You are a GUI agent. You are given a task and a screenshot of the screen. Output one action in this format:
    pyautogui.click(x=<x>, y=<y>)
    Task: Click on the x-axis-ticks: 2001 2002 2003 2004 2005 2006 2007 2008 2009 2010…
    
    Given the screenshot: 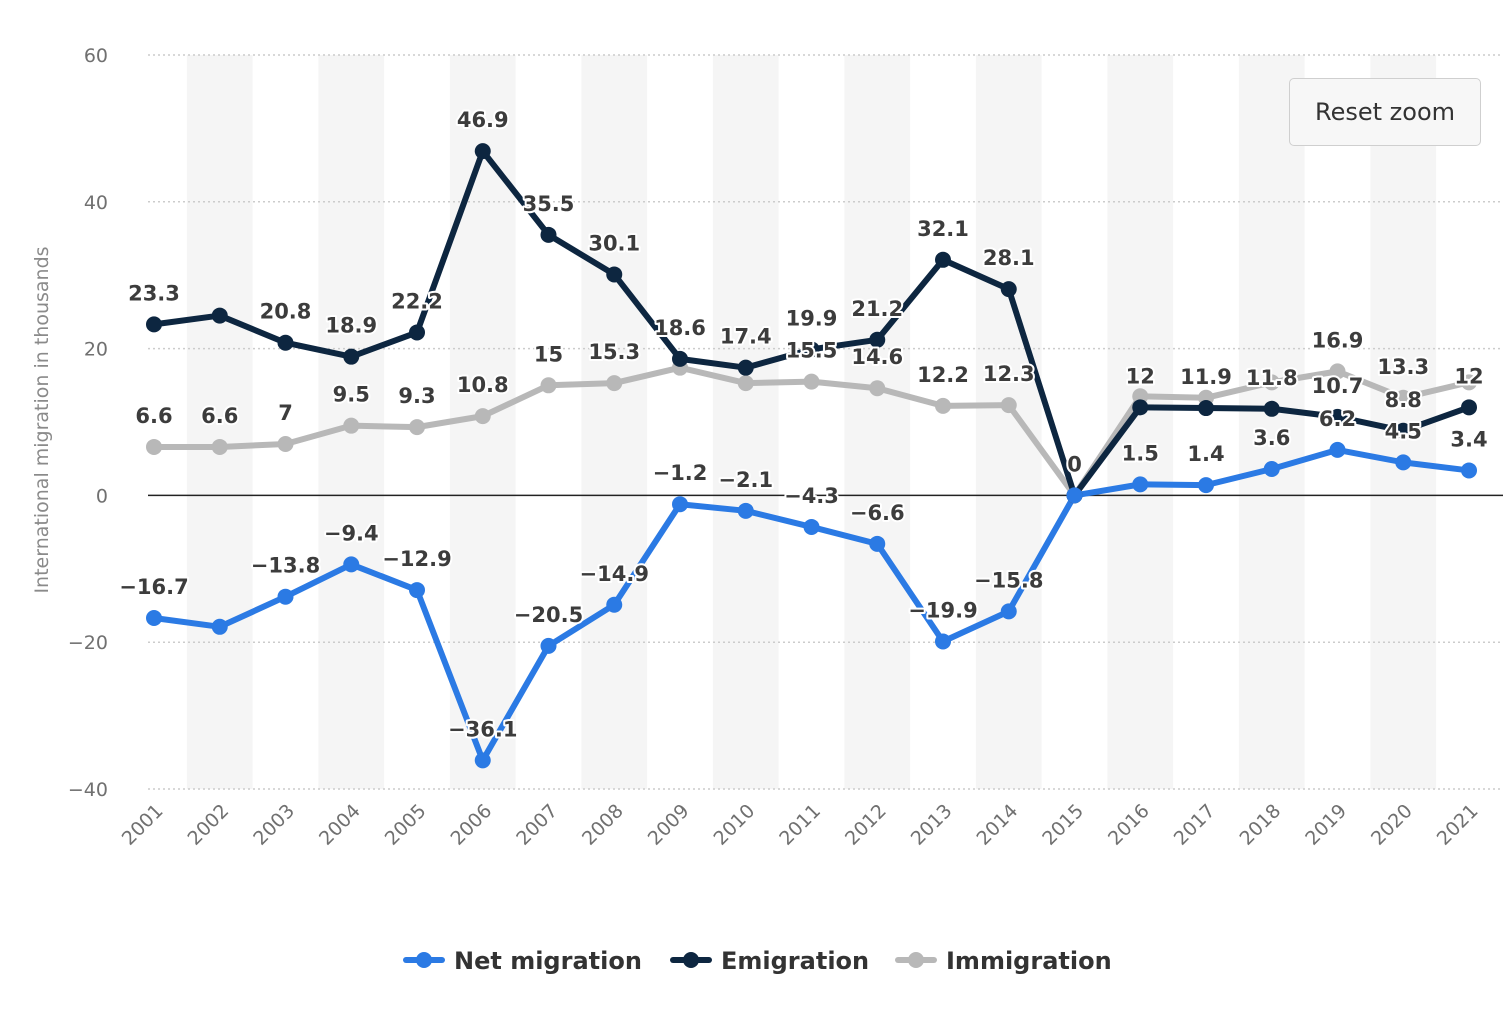 What is the action you would take?
    pyautogui.click(x=800, y=825)
    